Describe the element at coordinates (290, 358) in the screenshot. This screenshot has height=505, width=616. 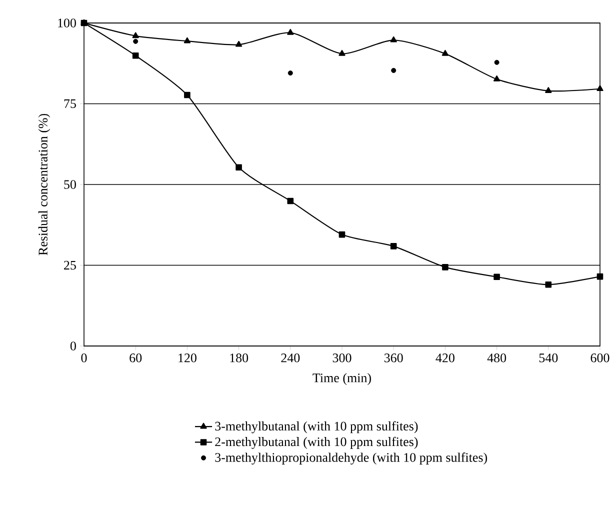
I see `x-tick-label: 240` at that location.